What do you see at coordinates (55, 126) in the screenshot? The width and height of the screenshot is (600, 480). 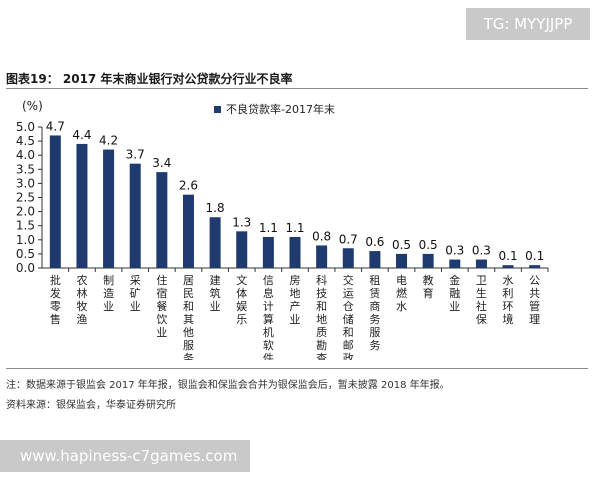 I see `bar-value-label: 4.7` at bounding box center [55, 126].